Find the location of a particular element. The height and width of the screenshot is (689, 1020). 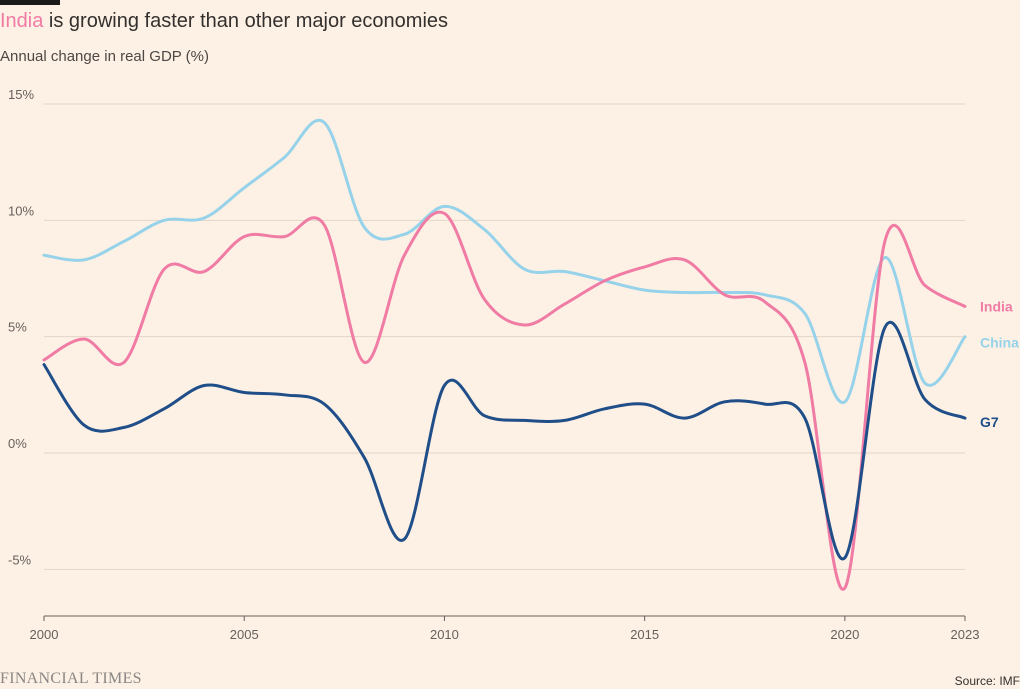

chart-subtitle: Annual change in real GDP (%) is located at coordinates (105, 56).